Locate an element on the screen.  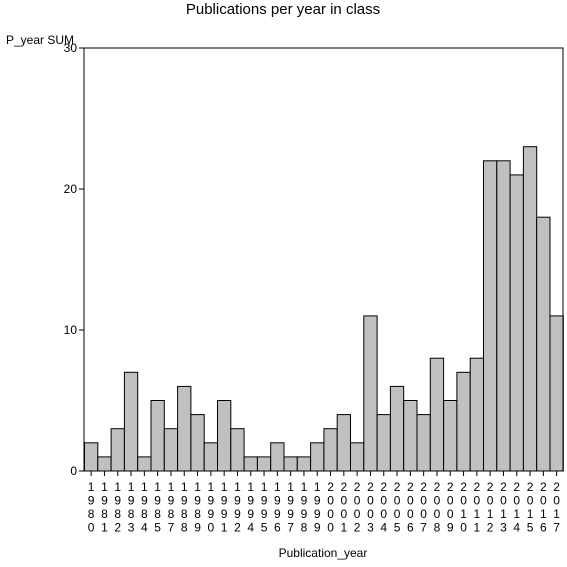
bar-1983 is located at coordinates (131, 421).